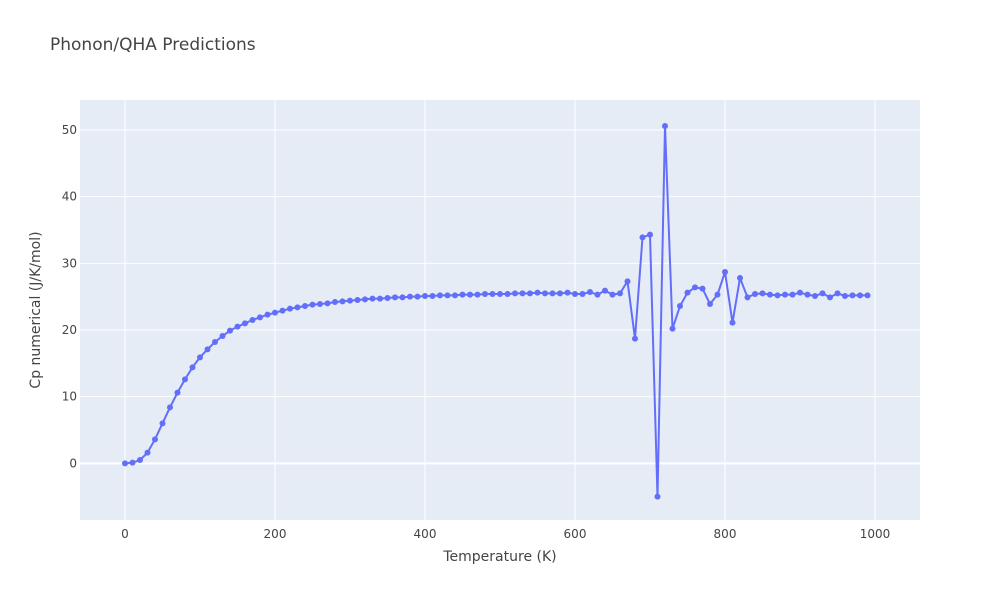 This screenshot has height=600, width=1000. I want to click on x-tick-label: 400, so click(425, 534).